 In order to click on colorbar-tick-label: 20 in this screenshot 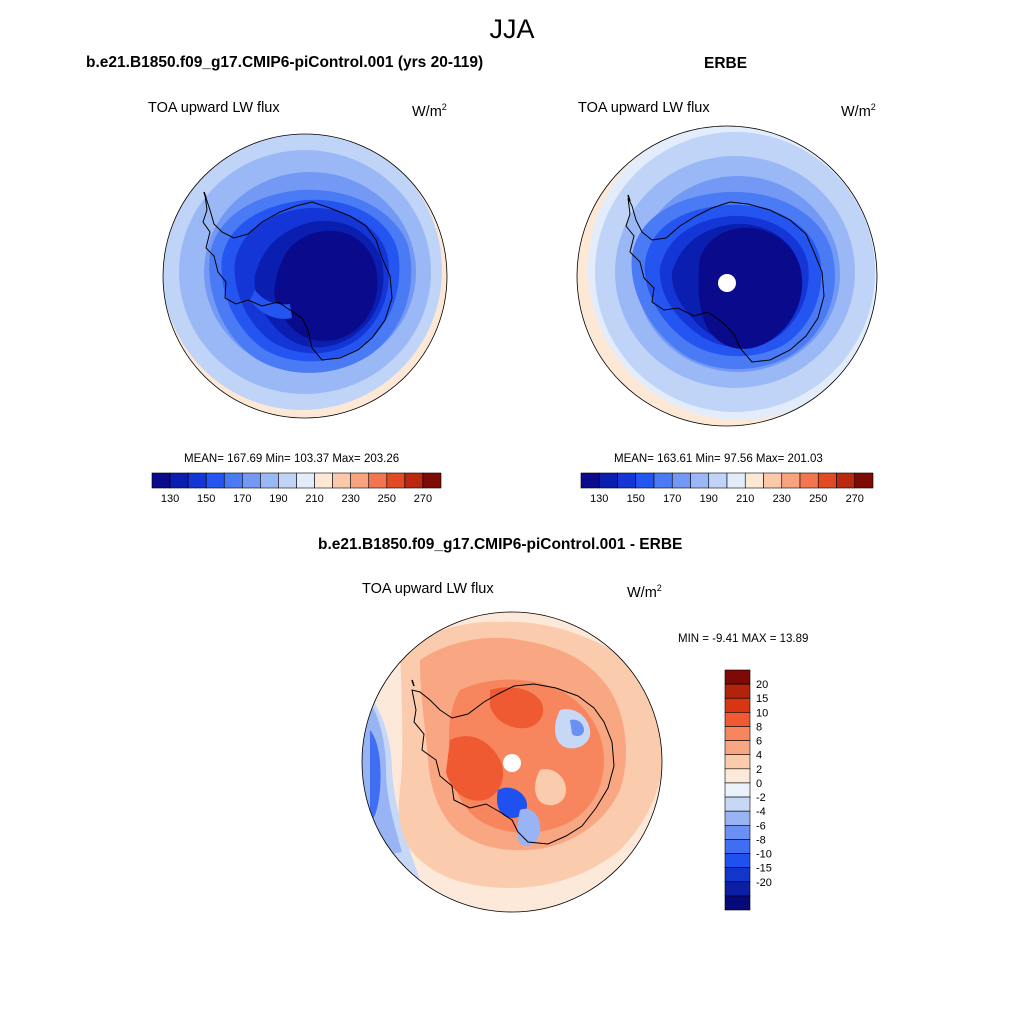, I will do `click(762, 685)`.